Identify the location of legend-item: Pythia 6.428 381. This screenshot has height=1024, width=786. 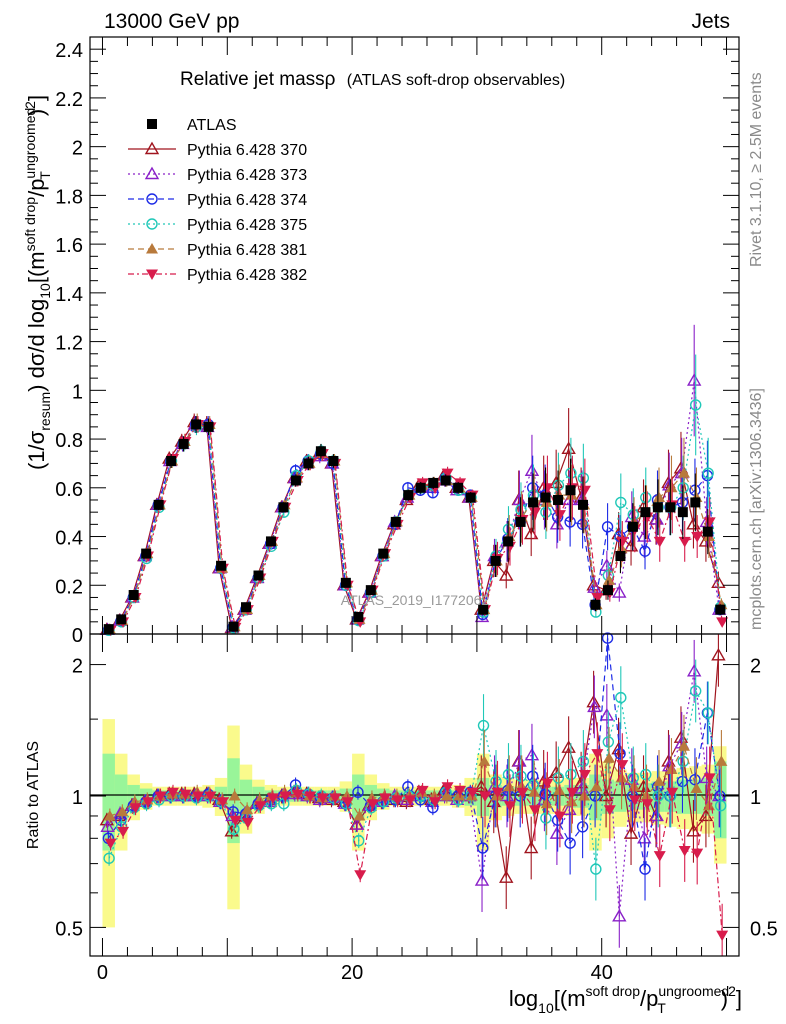
(217, 250).